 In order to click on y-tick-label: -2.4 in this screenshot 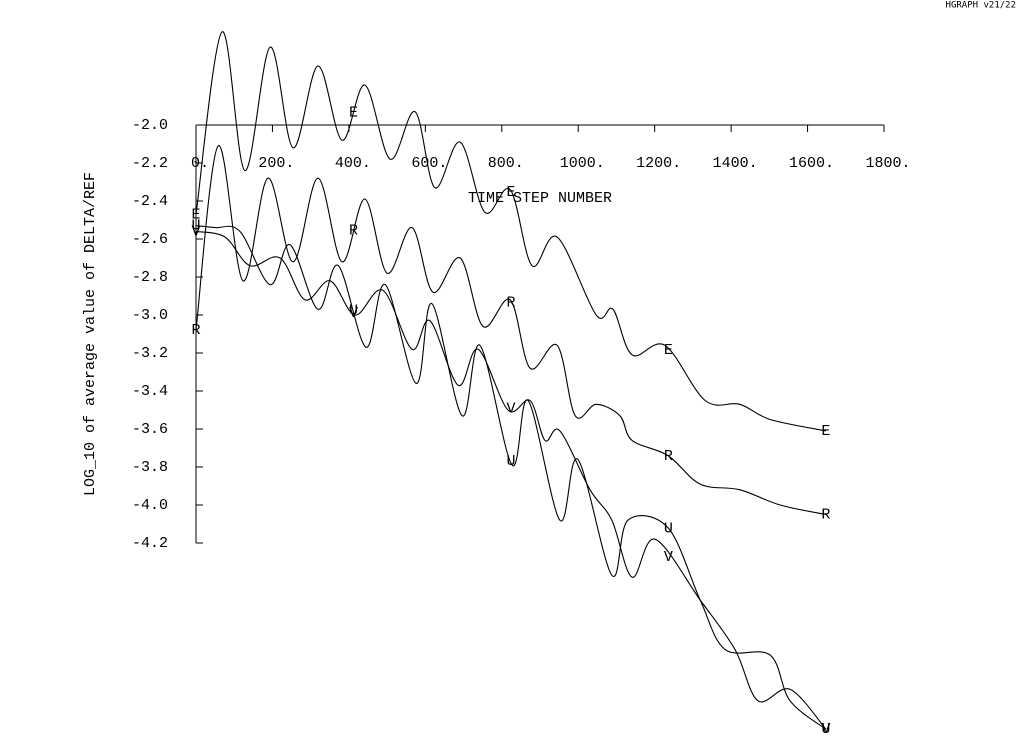, I will do `click(150, 201)`.